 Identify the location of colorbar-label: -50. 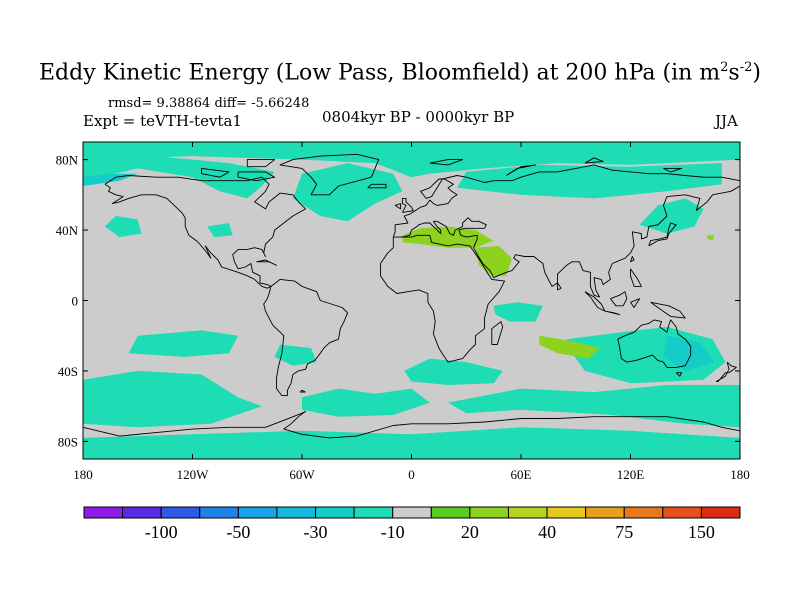
(238, 532).